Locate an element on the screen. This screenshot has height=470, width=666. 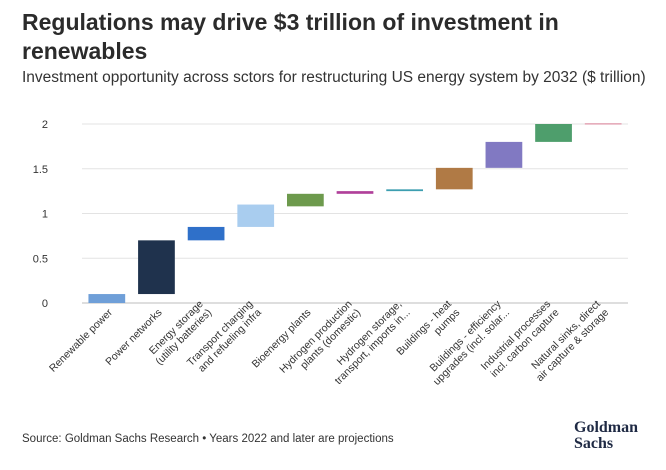
goldman-sachs-logo: Goldman Sachs is located at coordinates (614, 436).